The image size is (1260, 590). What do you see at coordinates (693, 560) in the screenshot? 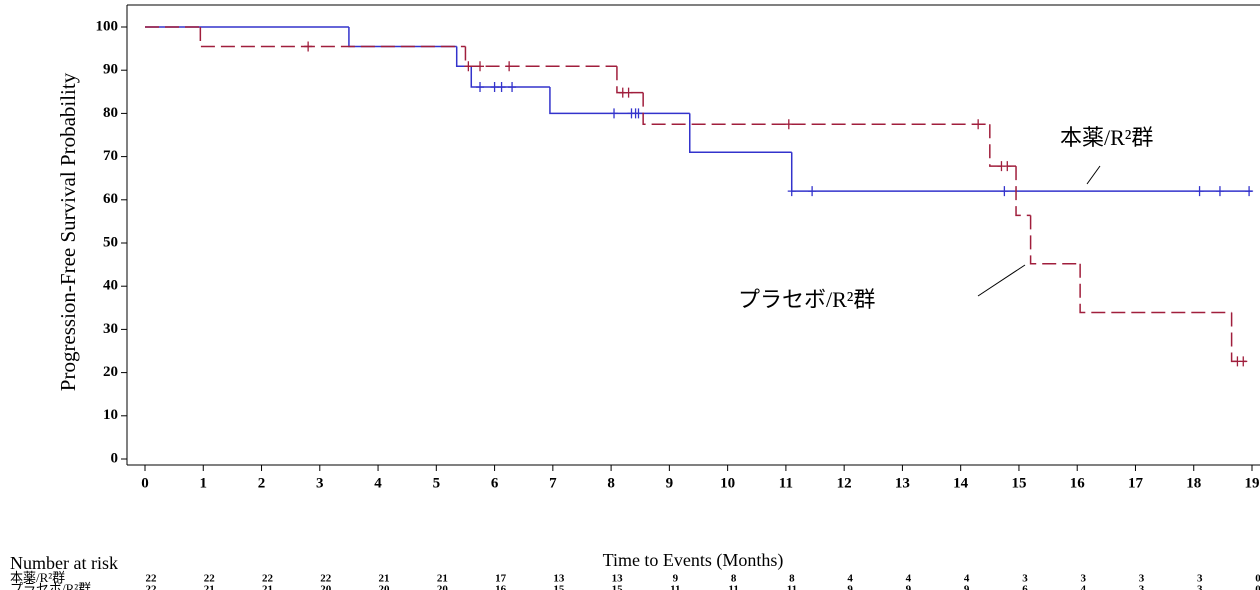
I see `x-axis-label: Time to Events (Months)` at bounding box center [693, 560].